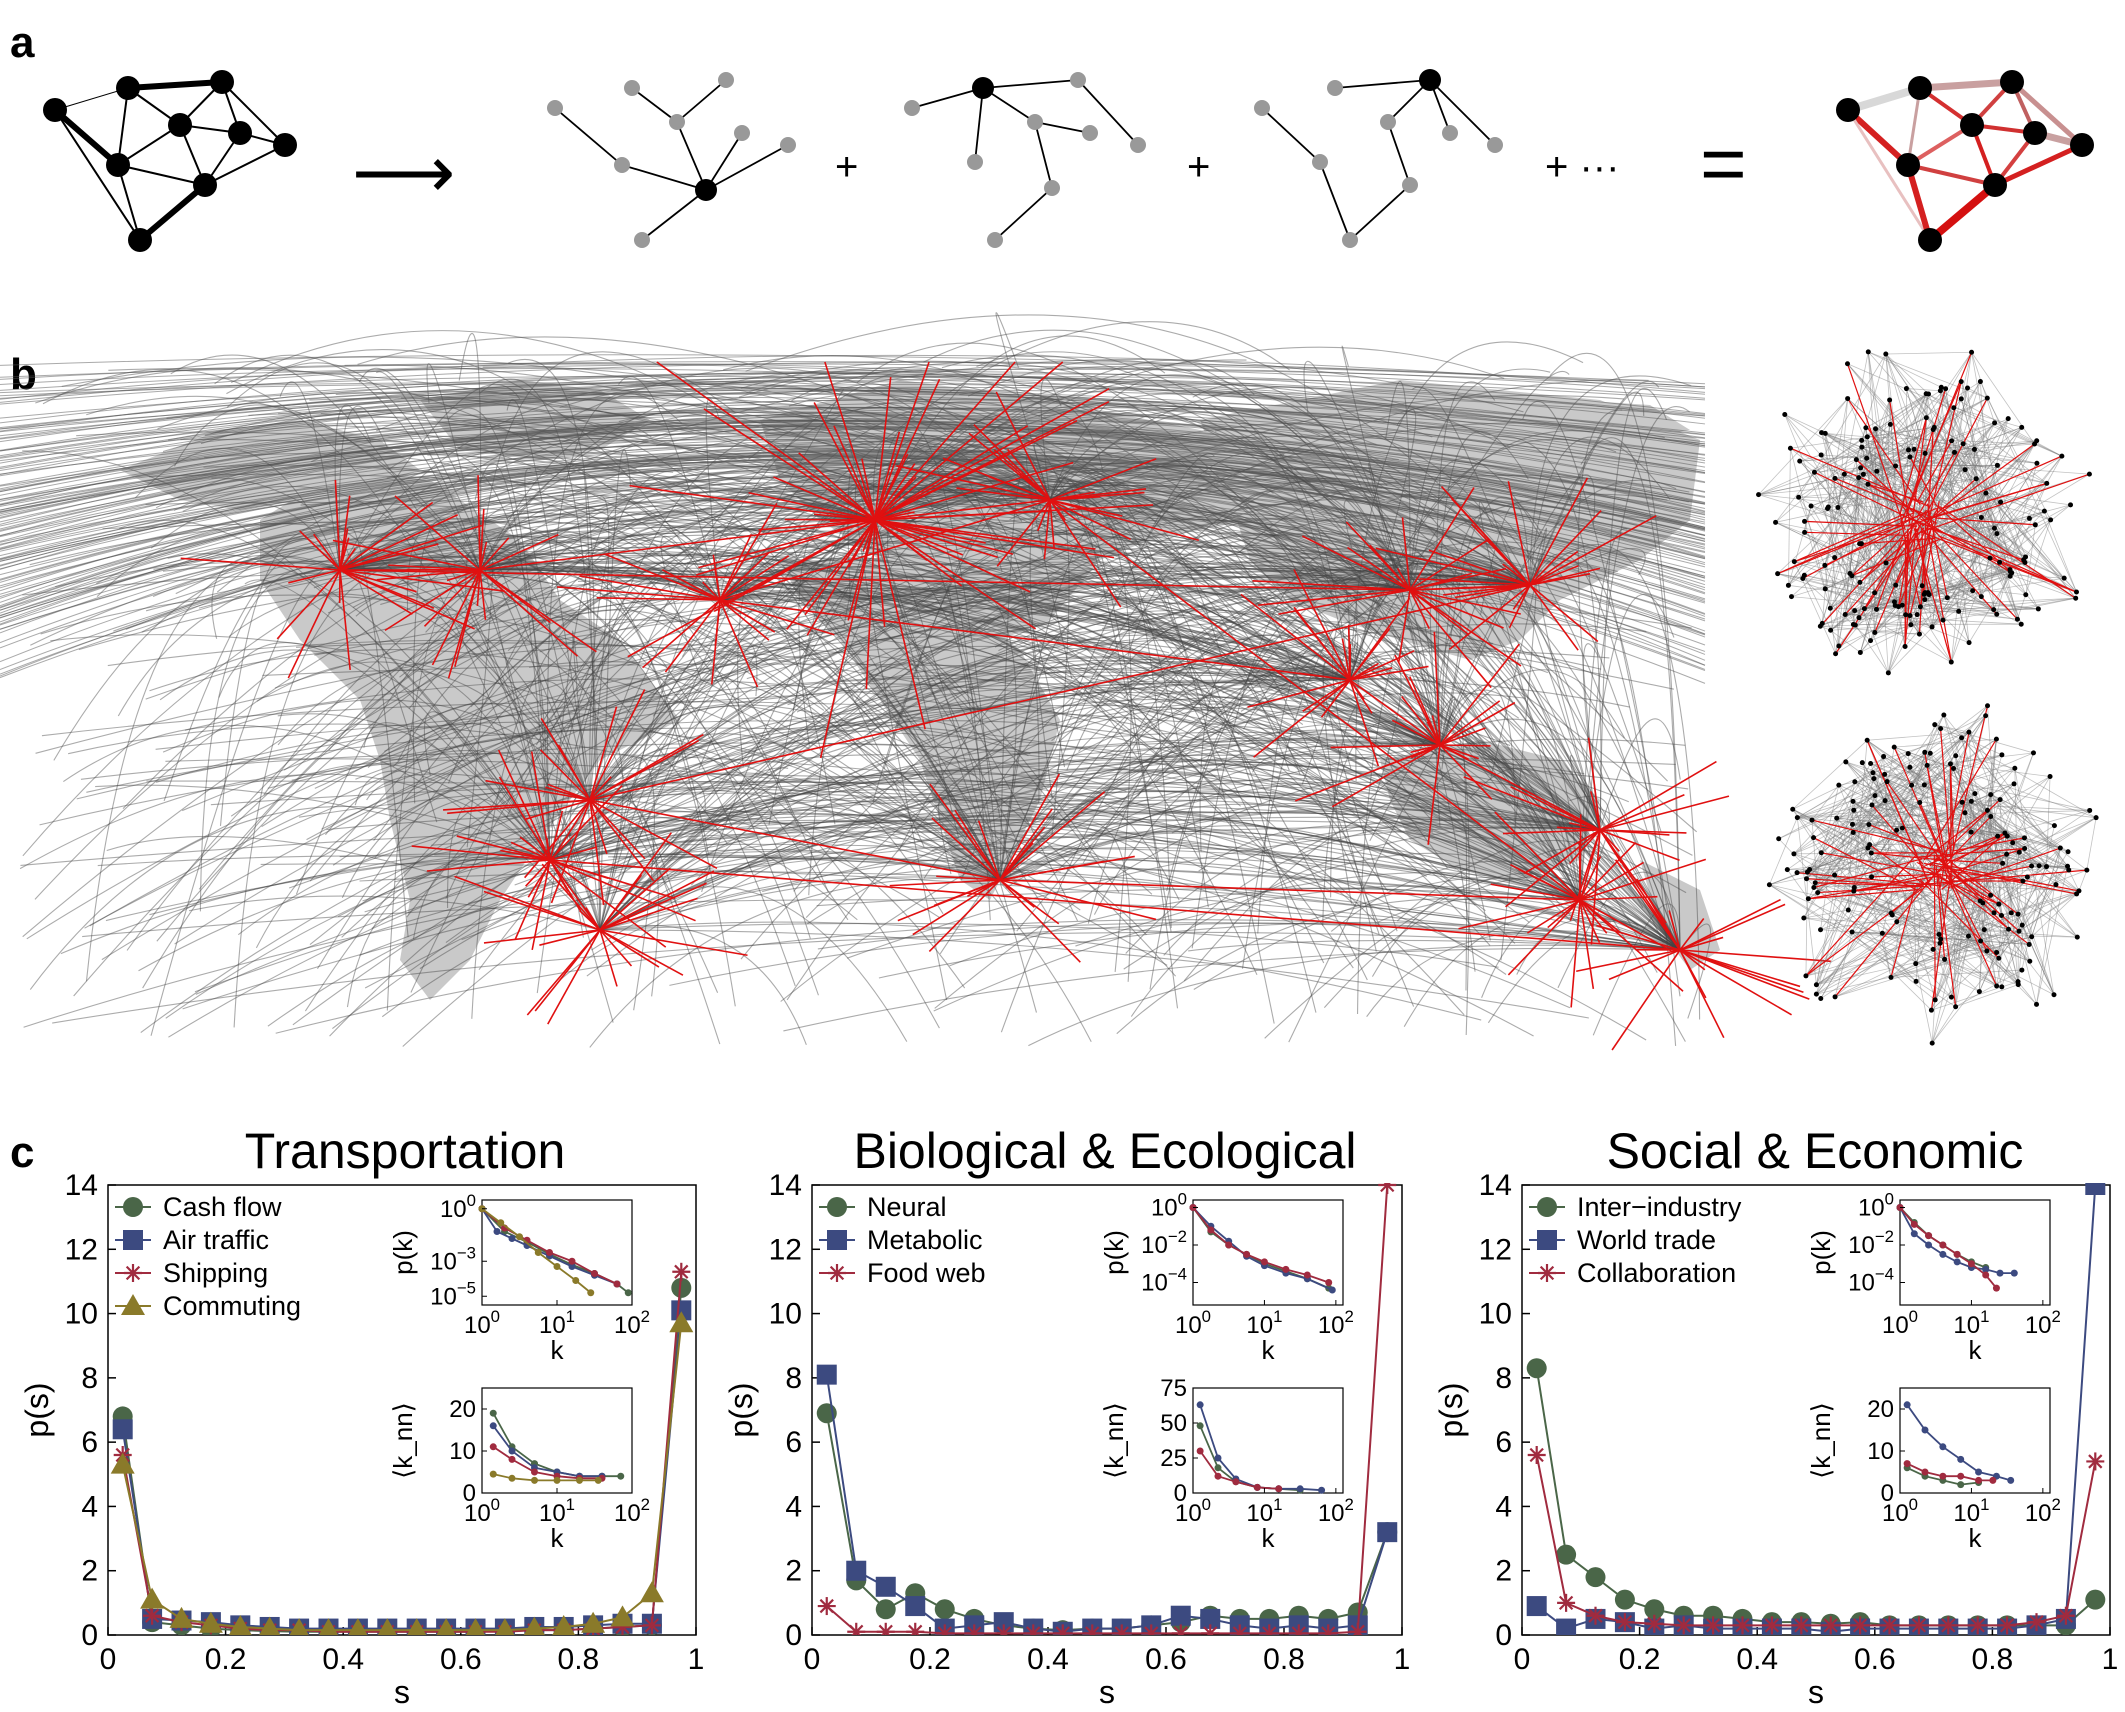 This screenshot has width=2125, height=1712. What do you see at coordinates (785, 1185) in the screenshot?
I see `y-tick-label: 14` at bounding box center [785, 1185].